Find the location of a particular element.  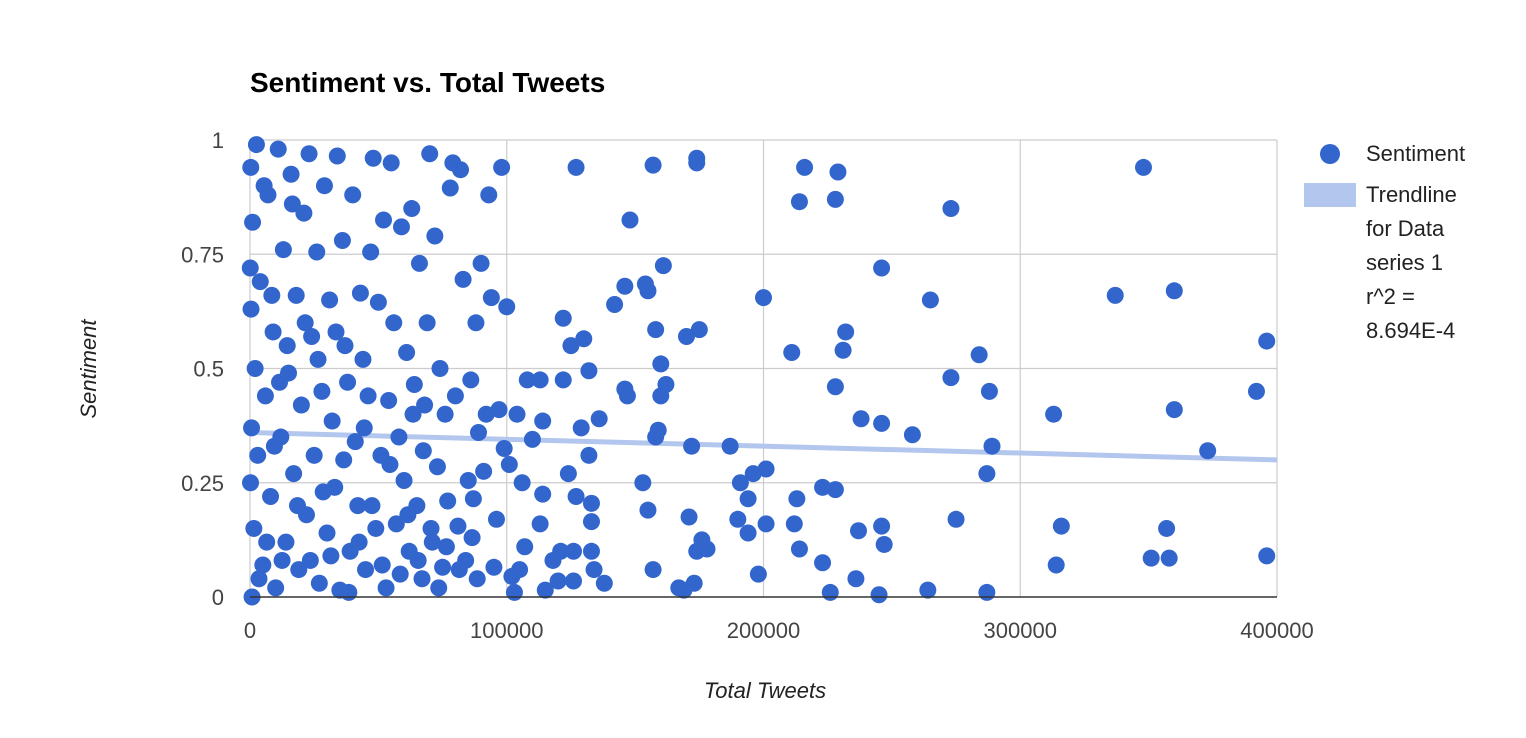

legend-marker-sentiment is located at coordinates (1330, 154).